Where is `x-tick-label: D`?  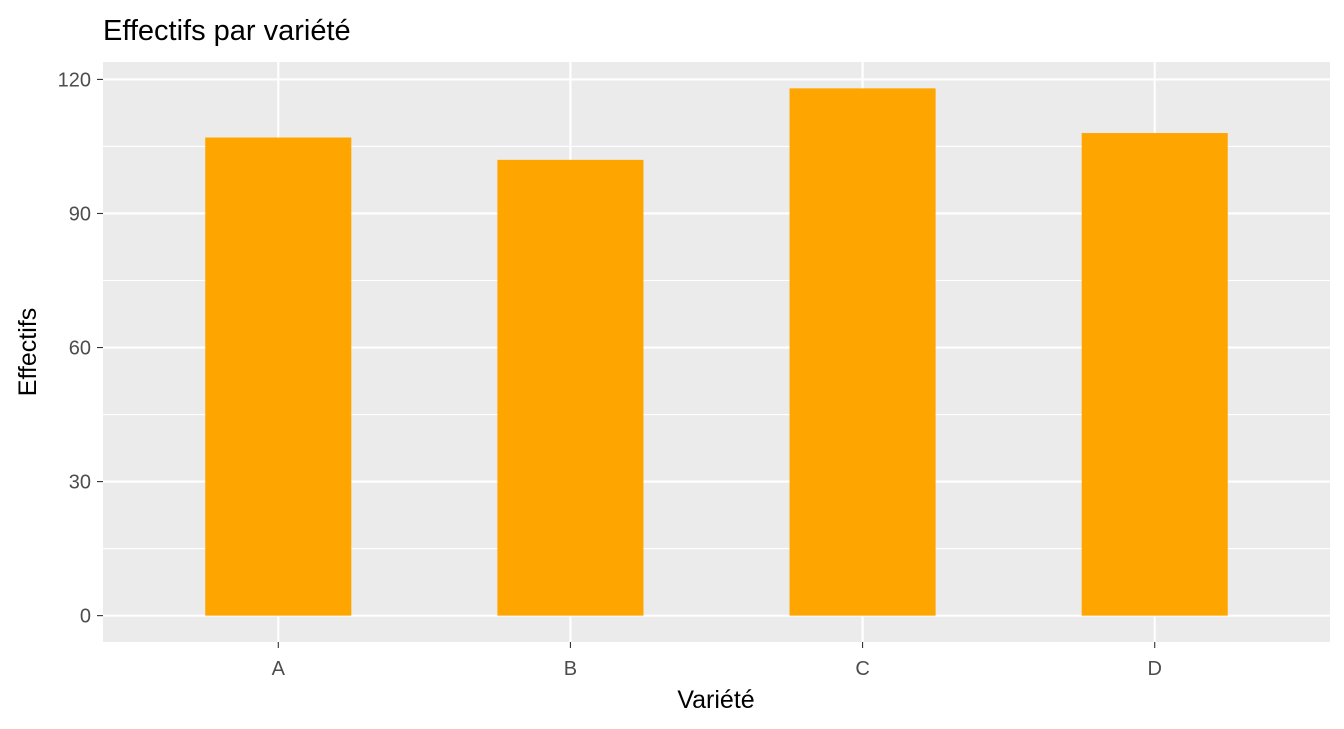
x-tick-label: D is located at coordinates (1154, 669).